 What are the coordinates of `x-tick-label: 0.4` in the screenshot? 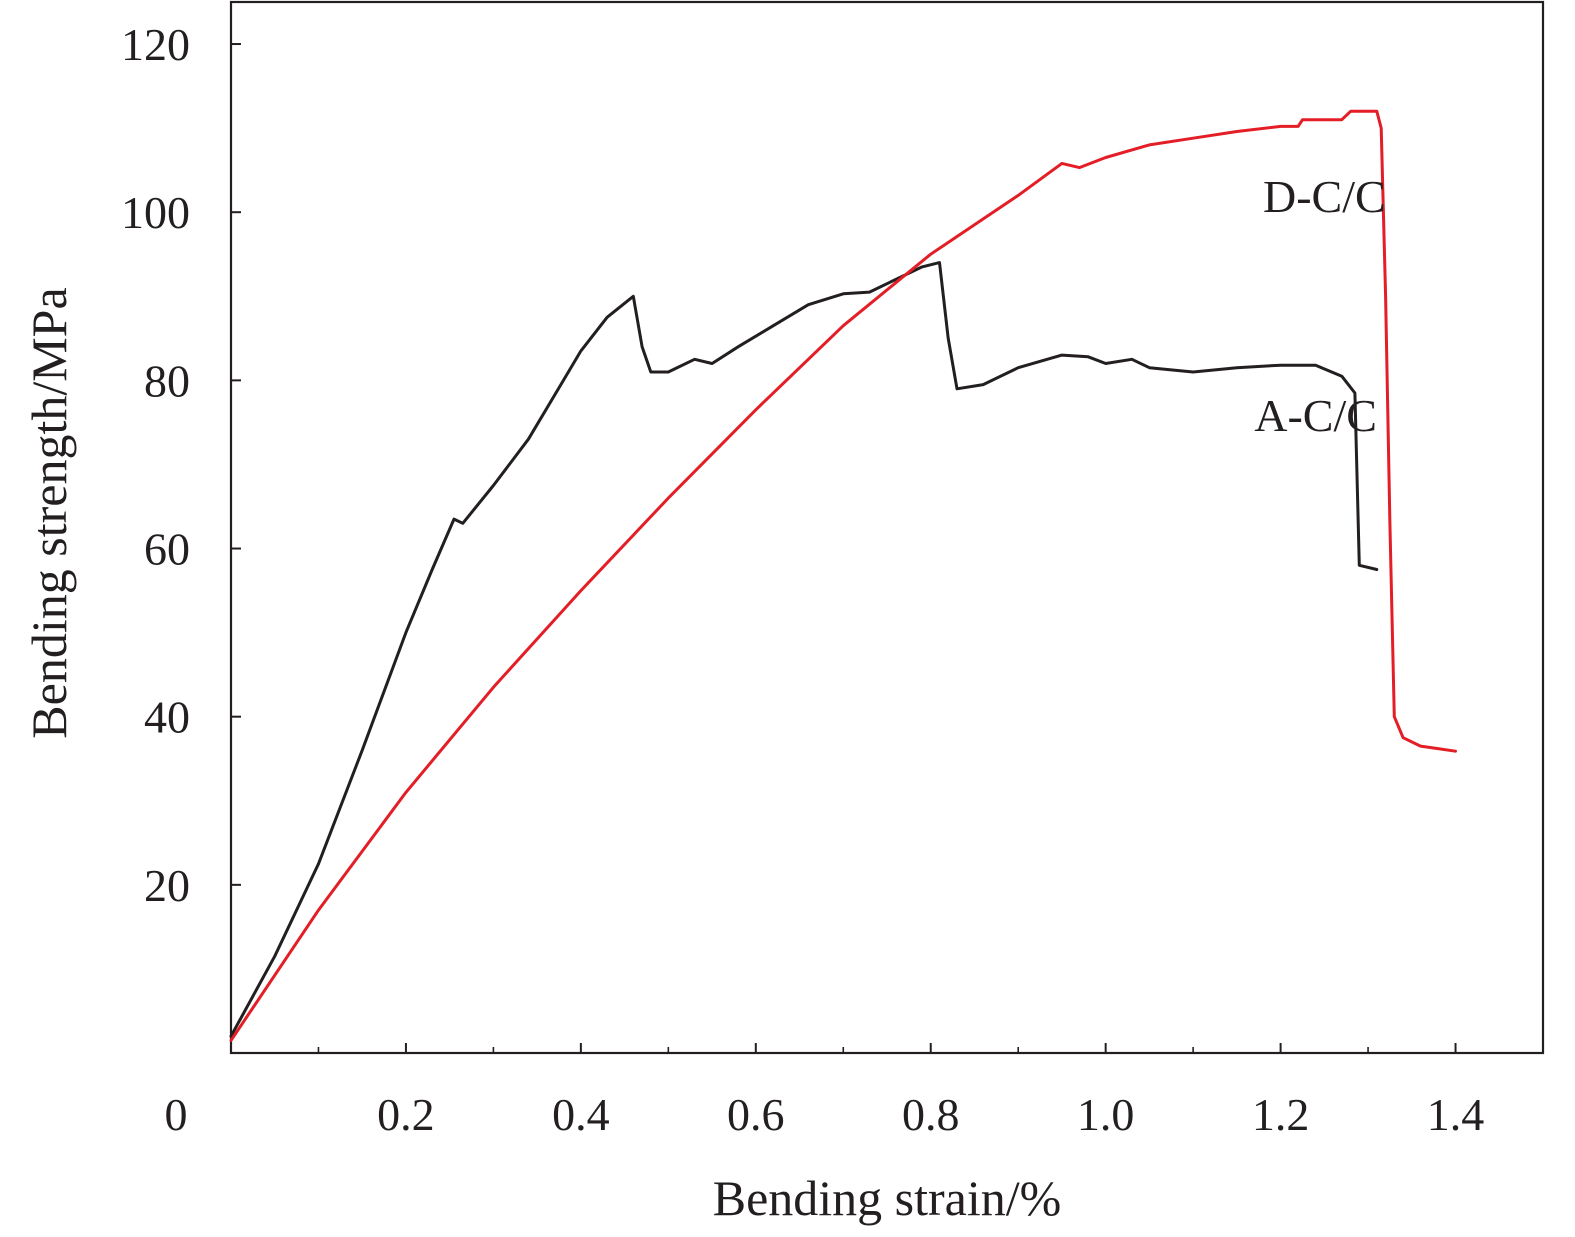 It's located at (581, 1114).